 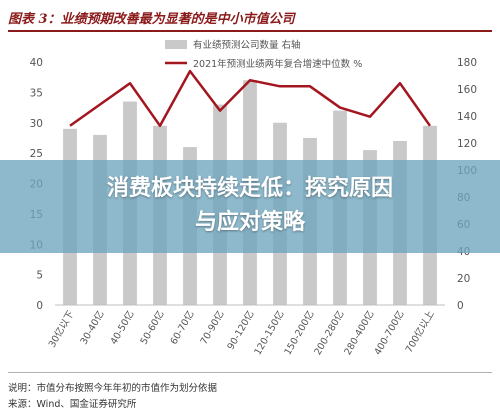 What do you see at coordinates (389, 333) in the screenshot?
I see `x-tick-label: 400-700亿` at bounding box center [389, 333].